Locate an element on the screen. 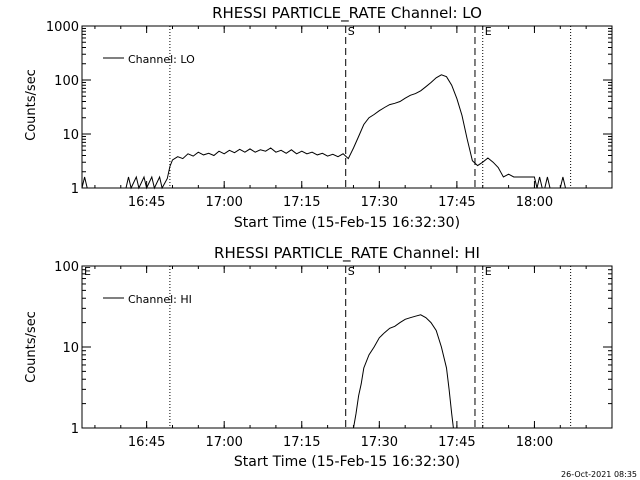 Image resolution: width=640 pixels, height=480 pixels. generation-timestamp: 26-Oct-2021 08:35 is located at coordinates (599, 474).